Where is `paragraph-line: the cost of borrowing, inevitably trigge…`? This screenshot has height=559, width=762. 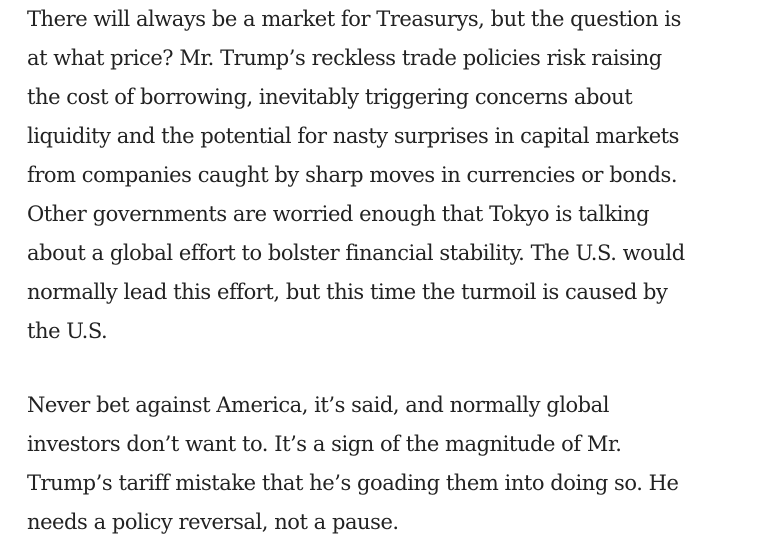 paragraph-line: the cost of borrowing, inevitably trigge… is located at coordinates (330, 97).